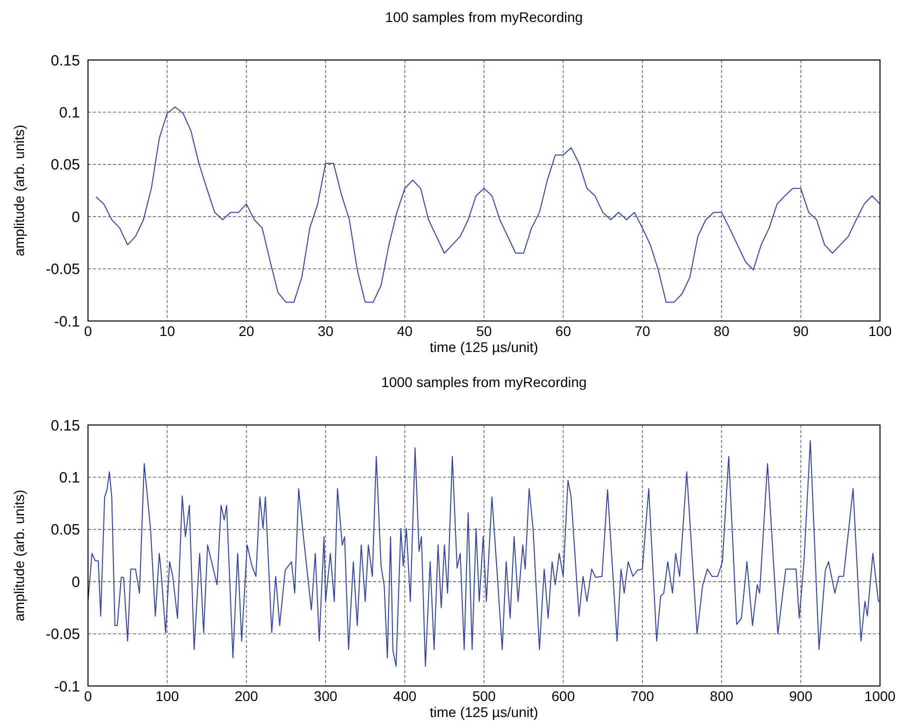 The image size is (901, 722). Describe the element at coordinates (326, 696) in the screenshot. I see `x-tick-label: 300` at that location.